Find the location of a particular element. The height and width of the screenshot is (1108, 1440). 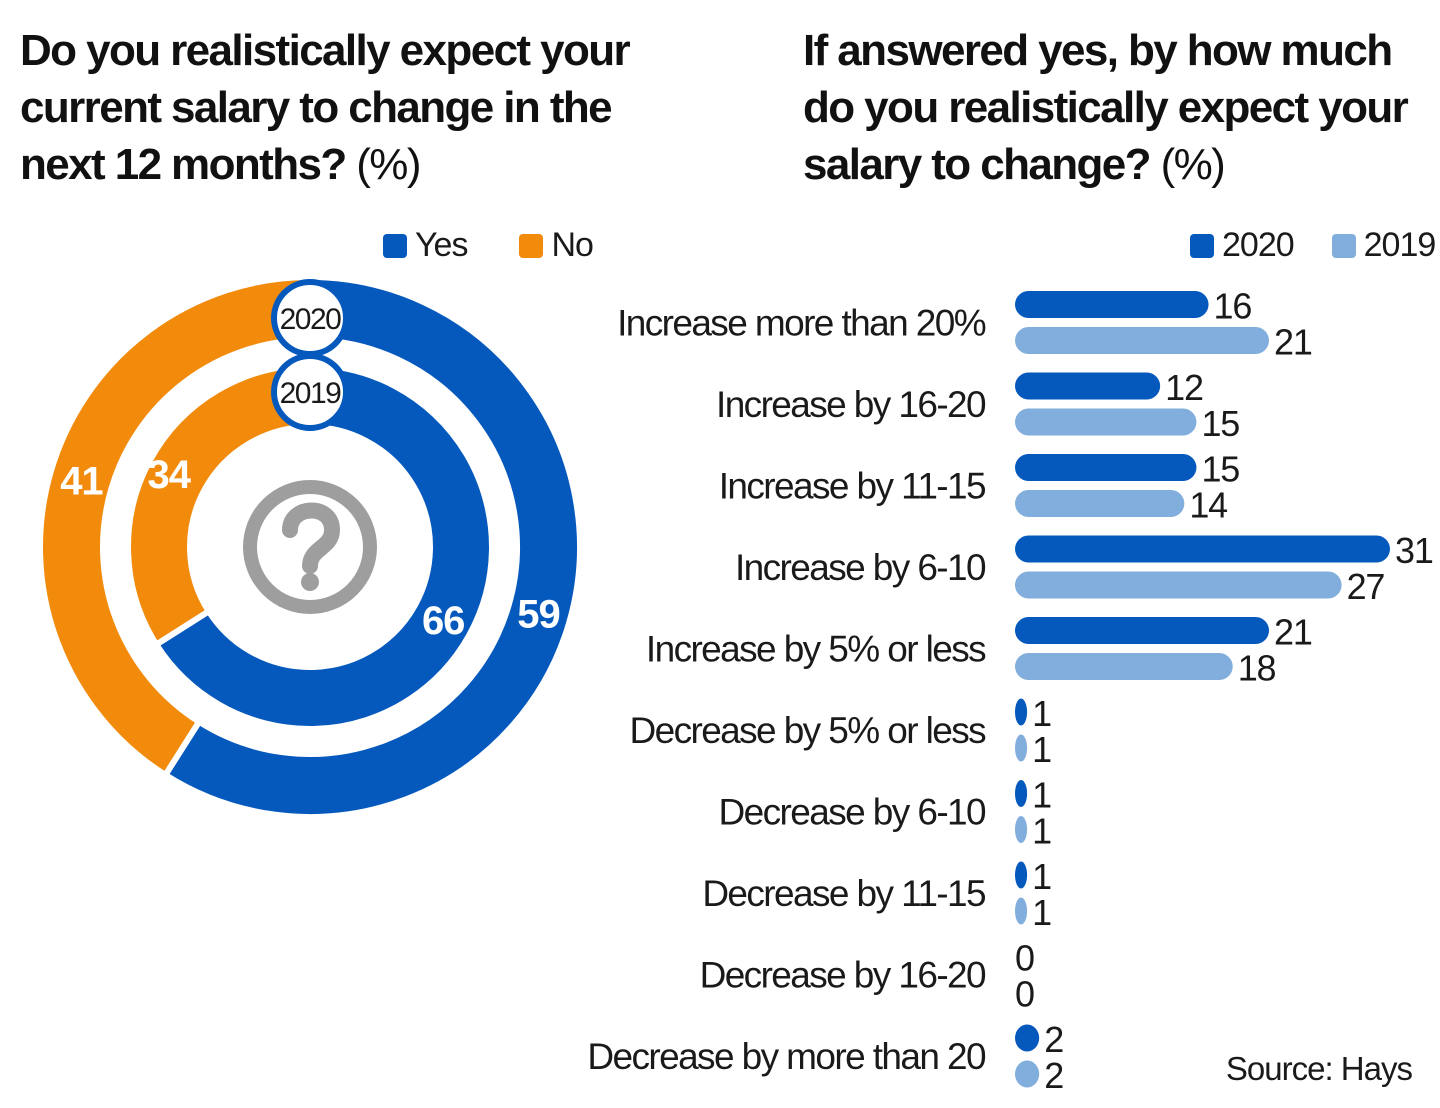

bar-value-2019-increase-by-11-15: 14 is located at coordinates (1208, 505).